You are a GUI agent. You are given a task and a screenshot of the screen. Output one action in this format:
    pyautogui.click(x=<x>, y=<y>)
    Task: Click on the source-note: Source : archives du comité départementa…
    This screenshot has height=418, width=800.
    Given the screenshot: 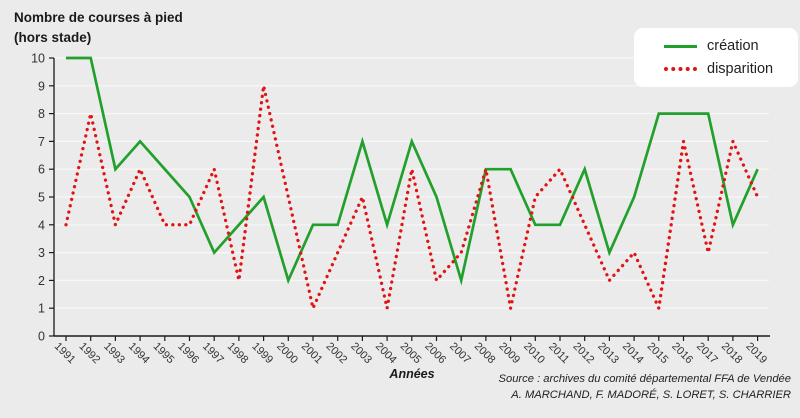 What is the action you would take?
    pyautogui.click(x=645, y=387)
    